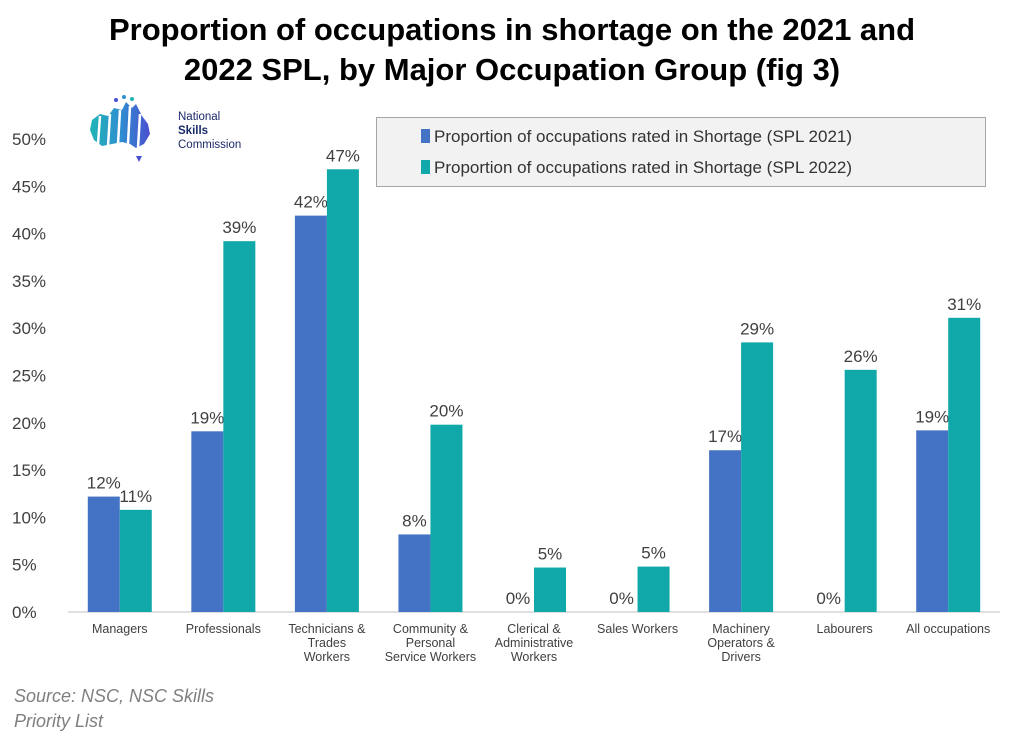 This screenshot has width=1024, height=744. What do you see at coordinates (741, 643) in the screenshot?
I see `x-category-label: Machinery Operators & Drivers` at bounding box center [741, 643].